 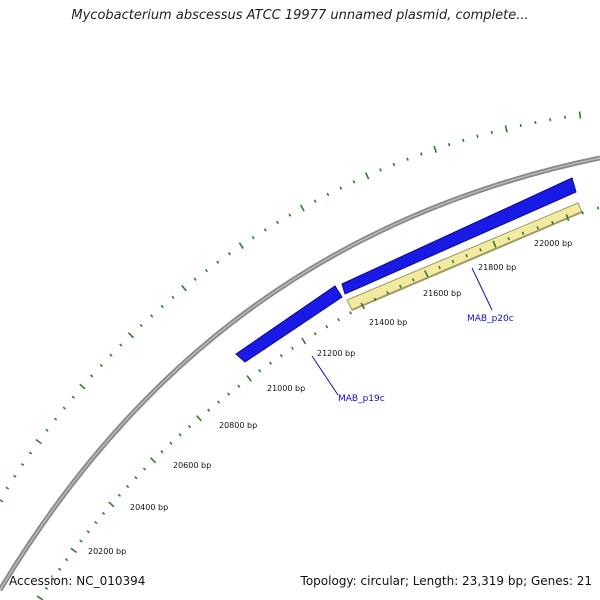 What do you see at coordinates (553, 243) in the screenshot?
I see `tick-label: 22000 bp` at bounding box center [553, 243].